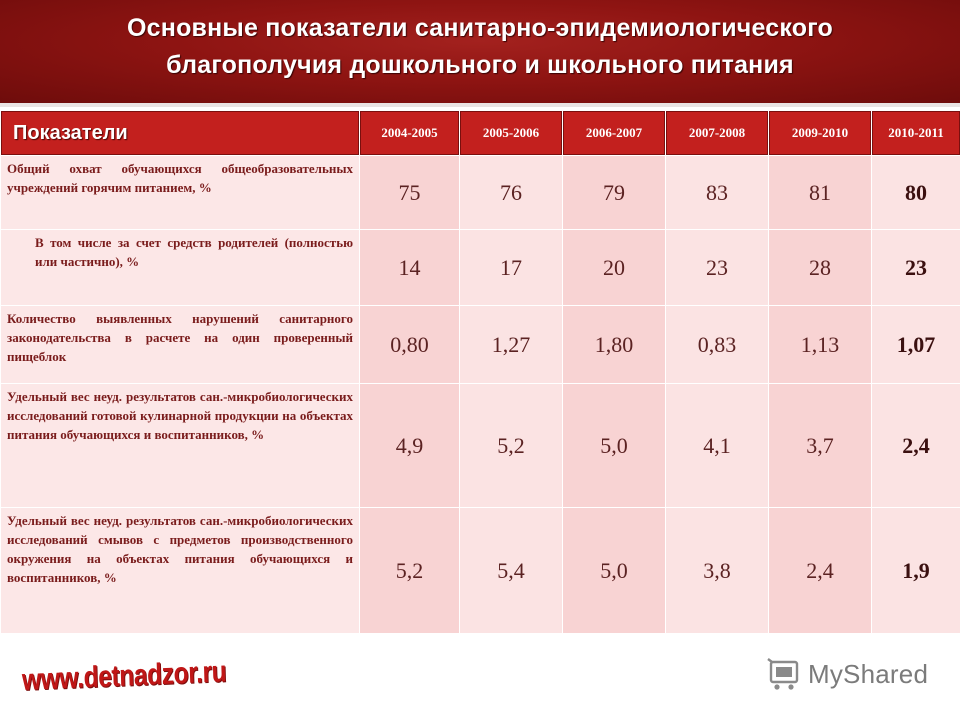 The width and height of the screenshot is (960, 720). I want to click on cell-value-current: 1,9, so click(915, 570).